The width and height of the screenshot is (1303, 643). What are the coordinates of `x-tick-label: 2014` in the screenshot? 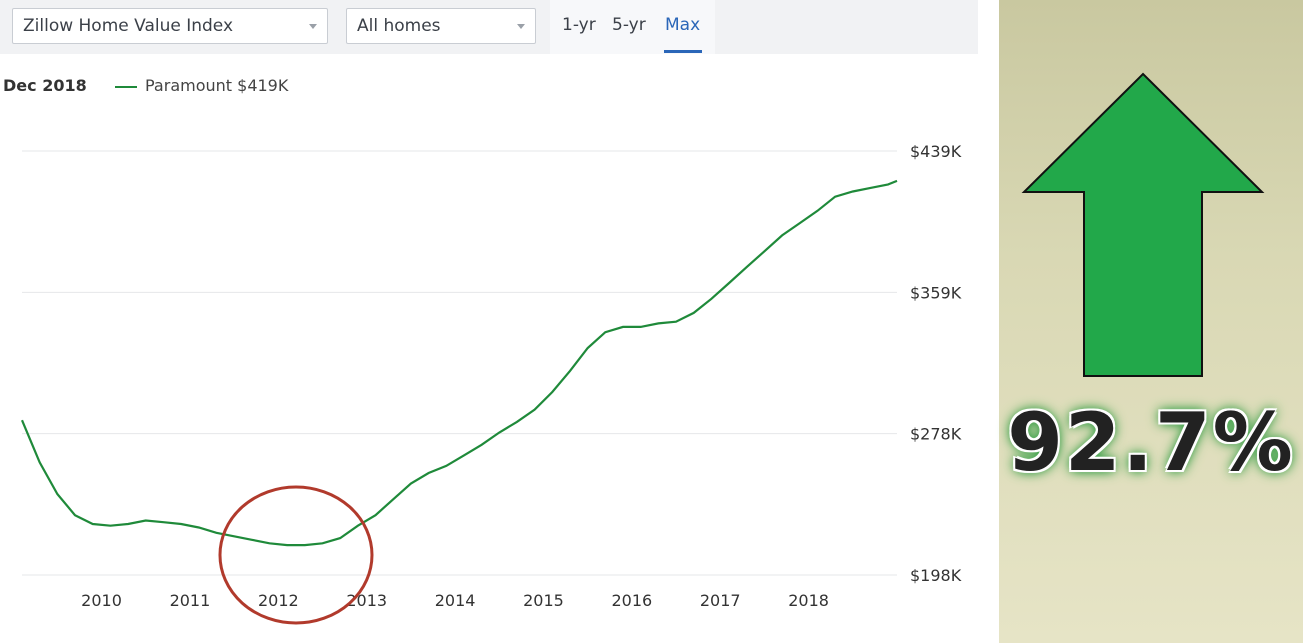 It's located at (455, 600).